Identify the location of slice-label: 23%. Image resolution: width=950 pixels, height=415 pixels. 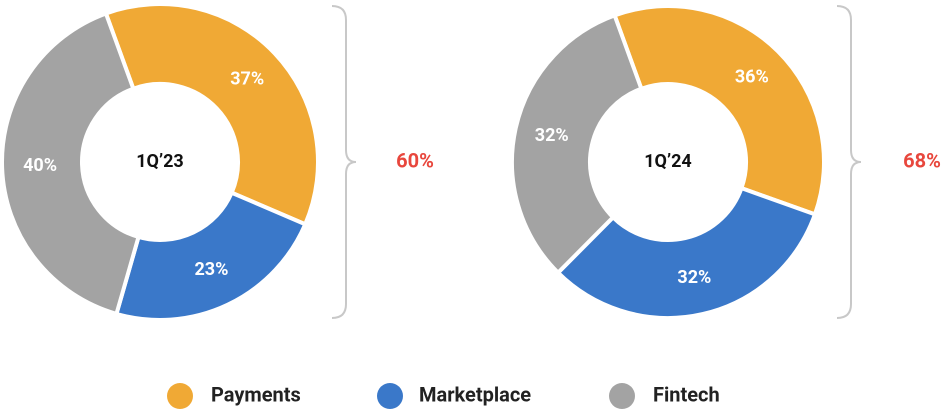
(211, 269).